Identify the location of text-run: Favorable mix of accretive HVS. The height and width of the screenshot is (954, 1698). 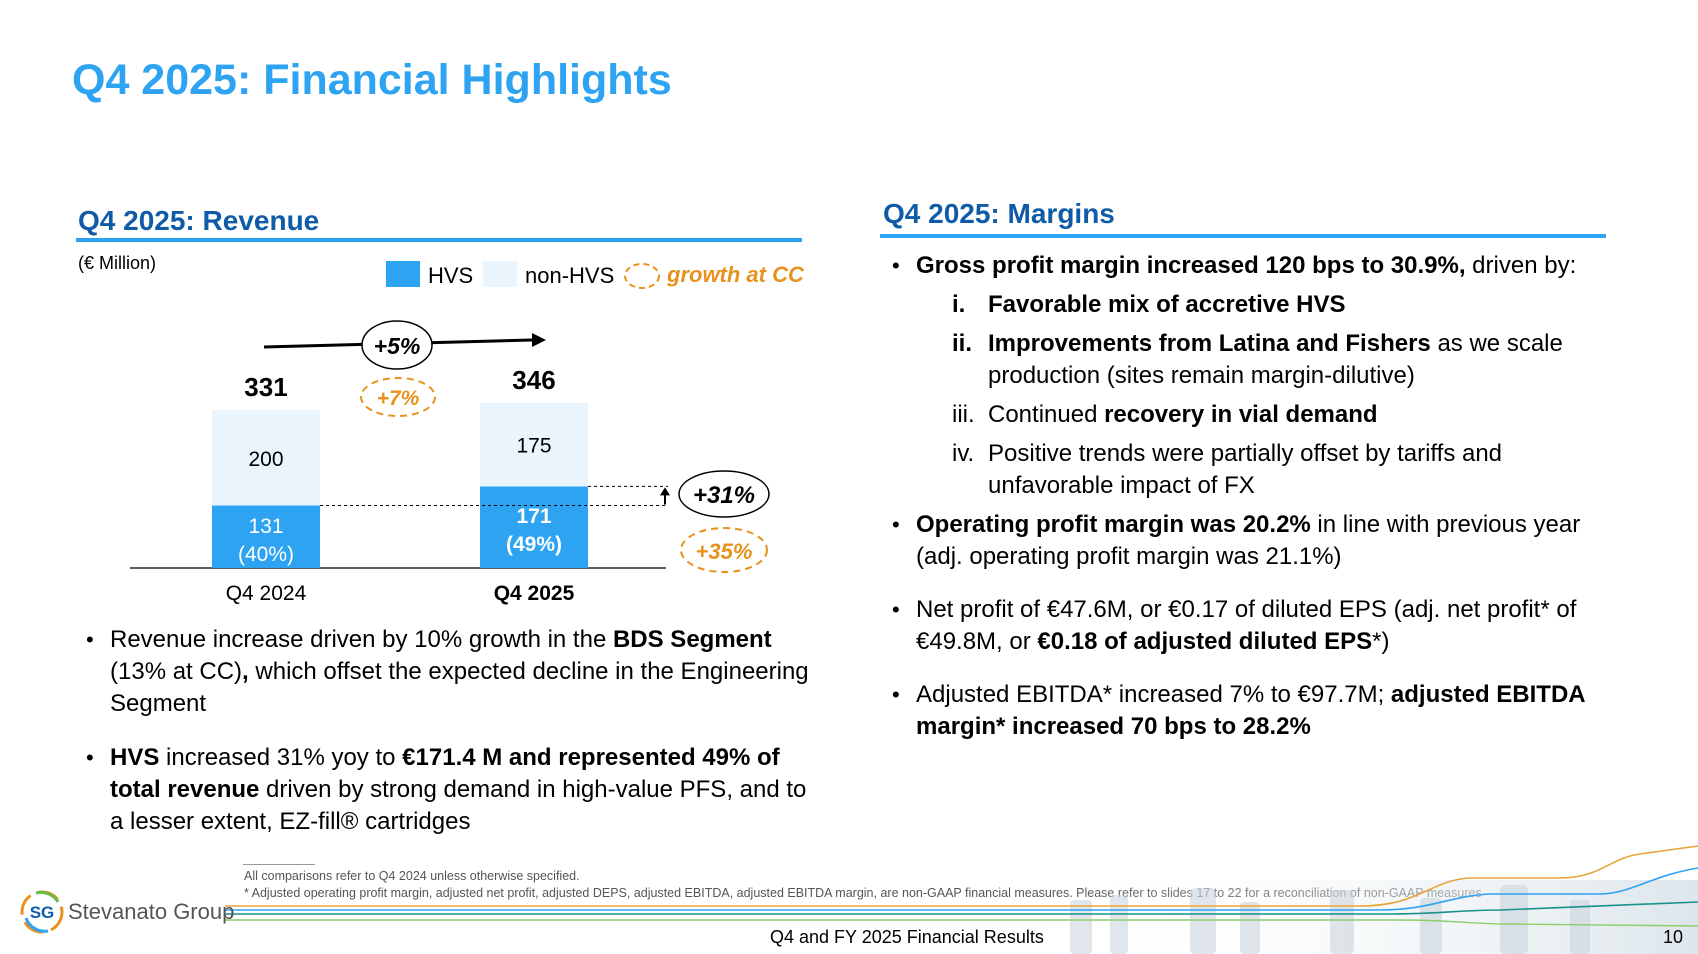
(1167, 304).